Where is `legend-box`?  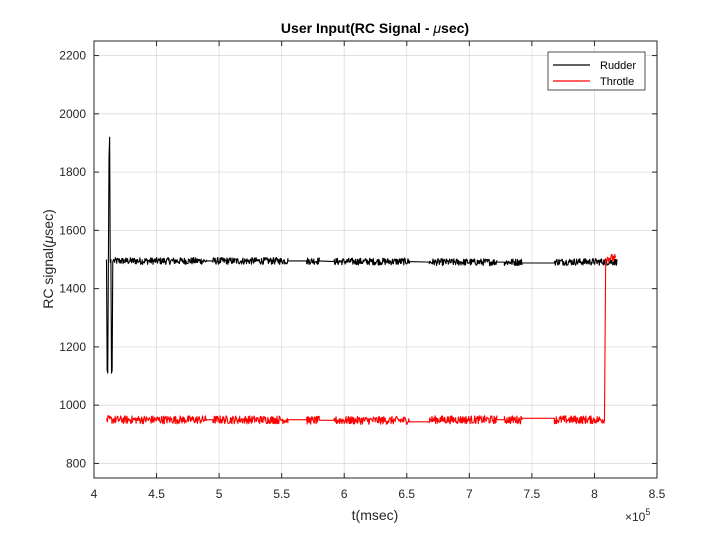
legend-box is located at coordinates (596, 71).